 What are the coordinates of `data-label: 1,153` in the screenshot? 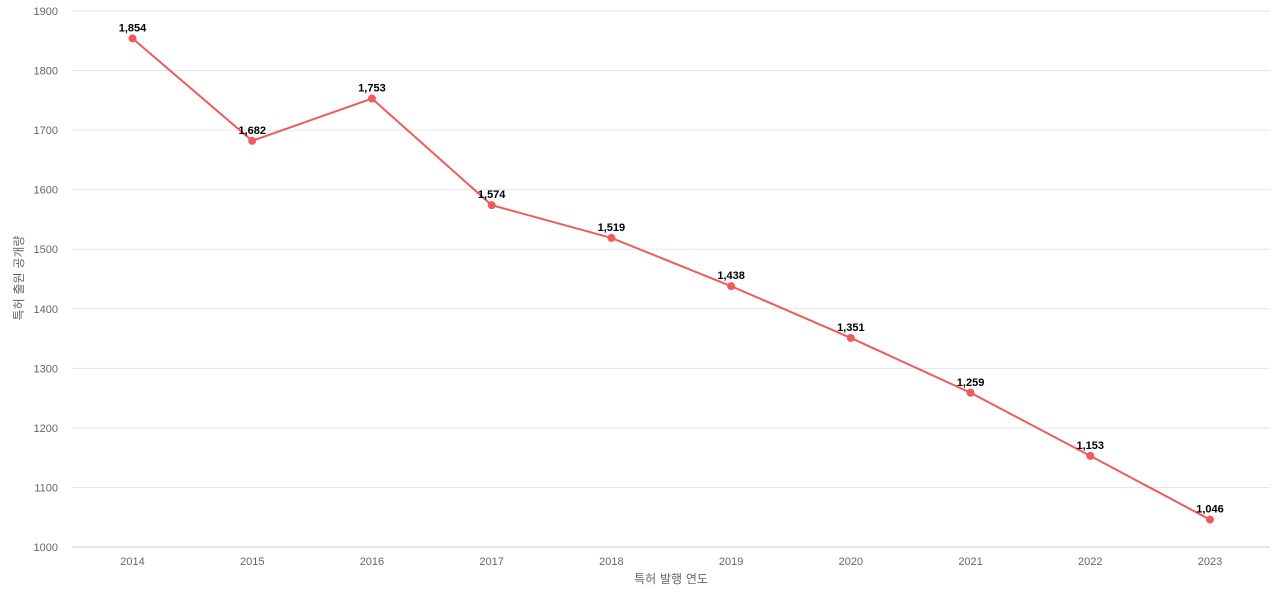 It's located at (1091, 446).